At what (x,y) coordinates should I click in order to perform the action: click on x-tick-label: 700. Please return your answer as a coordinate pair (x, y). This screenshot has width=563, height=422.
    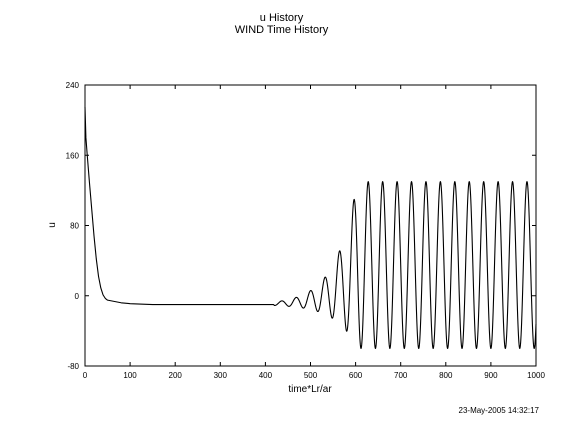
    Looking at the image, I should click on (401, 375).